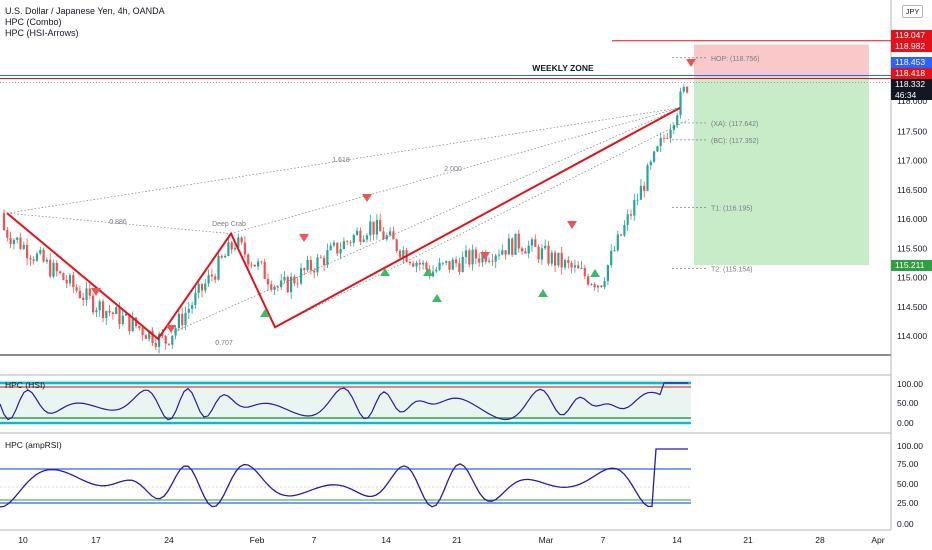 The height and width of the screenshot is (550, 932). Describe the element at coordinates (42, 33) in the screenshot. I see `indicator-hsi-arrows: HPC (HSI-Arrows)` at that location.